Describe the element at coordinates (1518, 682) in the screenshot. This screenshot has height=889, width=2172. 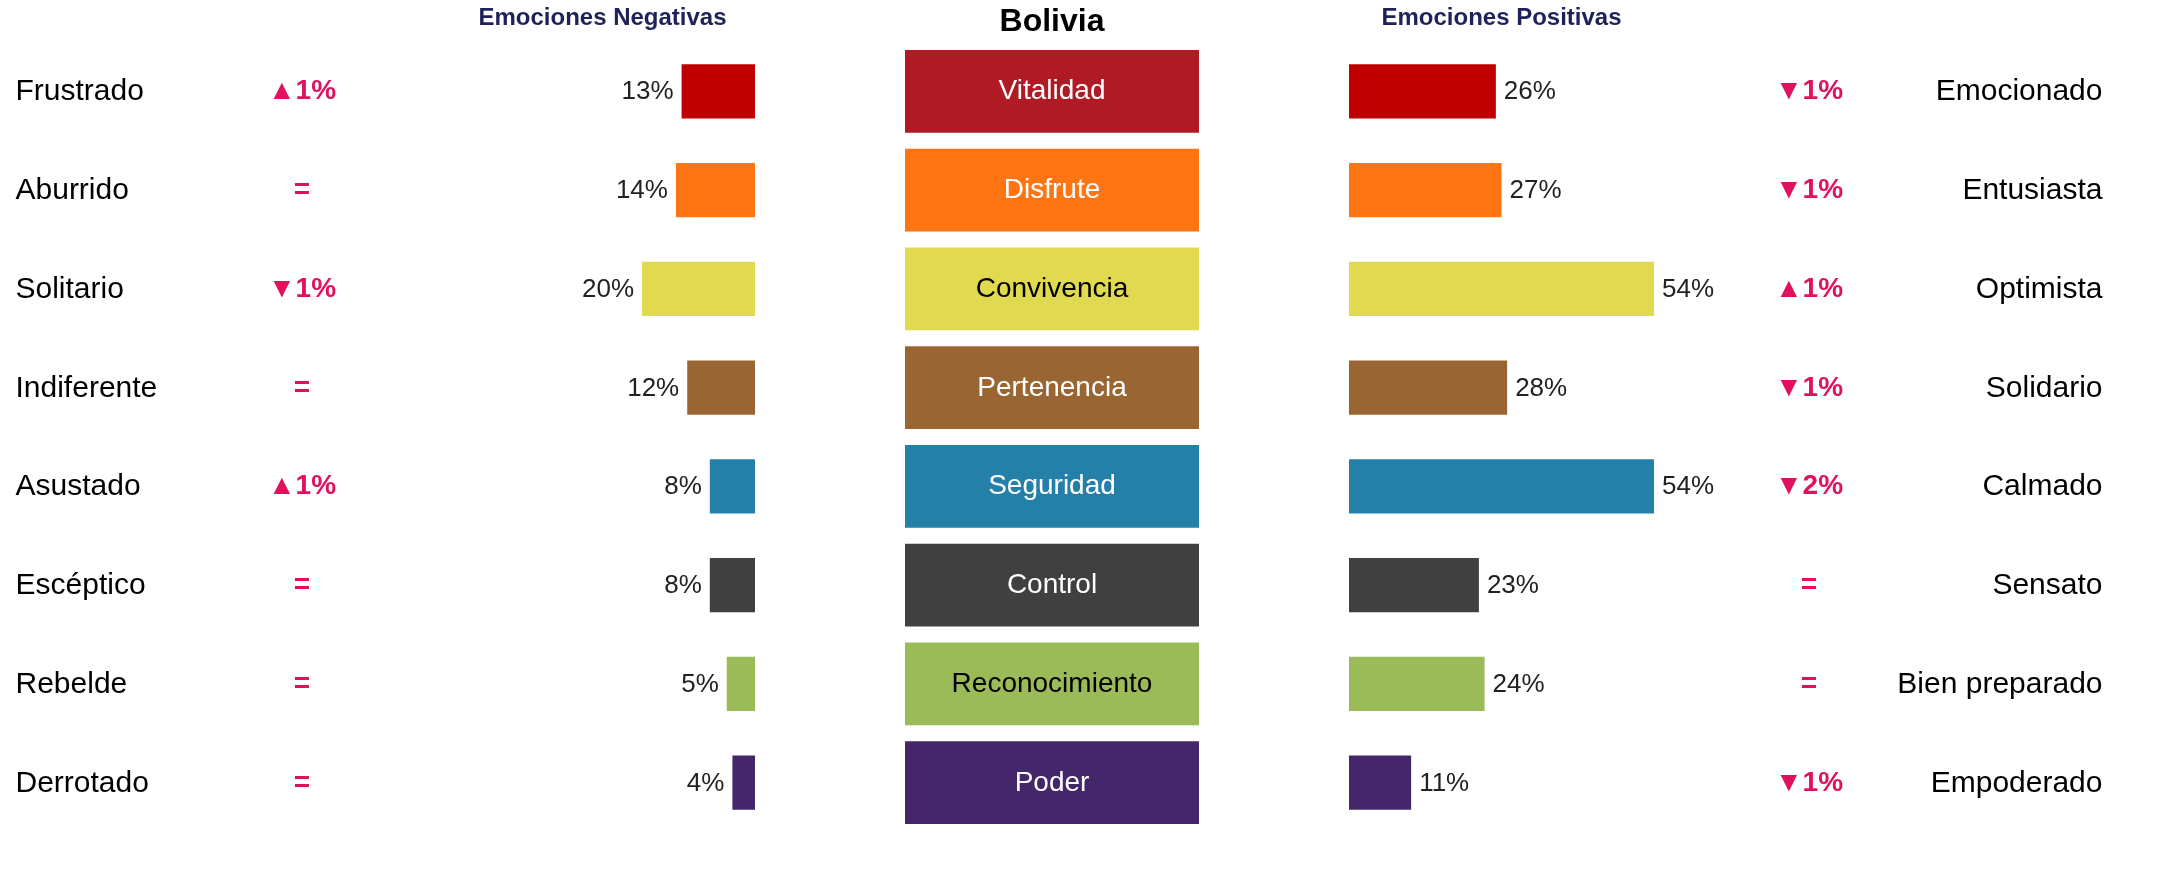
I see `data-label: 24%` at that location.